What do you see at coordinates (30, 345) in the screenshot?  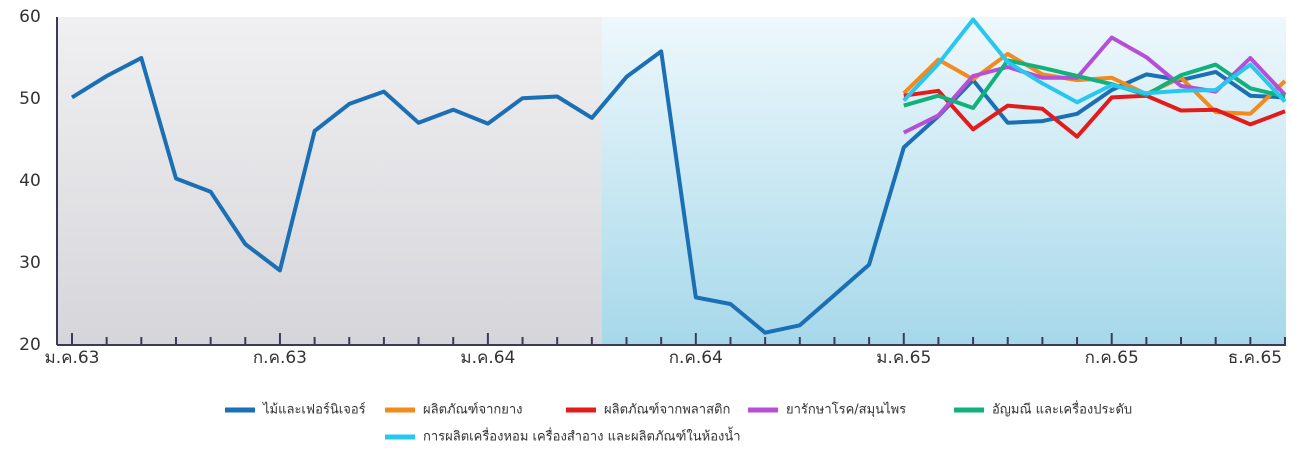 I see `y-tick-label: 20` at bounding box center [30, 345].